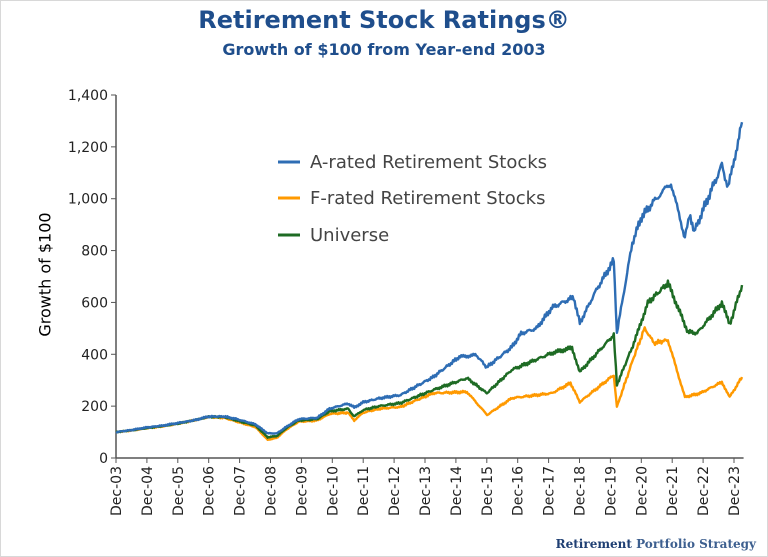 The width and height of the screenshot is (768, 557). I want to click on x-tick-label: Dec-03, so click(117, 491).